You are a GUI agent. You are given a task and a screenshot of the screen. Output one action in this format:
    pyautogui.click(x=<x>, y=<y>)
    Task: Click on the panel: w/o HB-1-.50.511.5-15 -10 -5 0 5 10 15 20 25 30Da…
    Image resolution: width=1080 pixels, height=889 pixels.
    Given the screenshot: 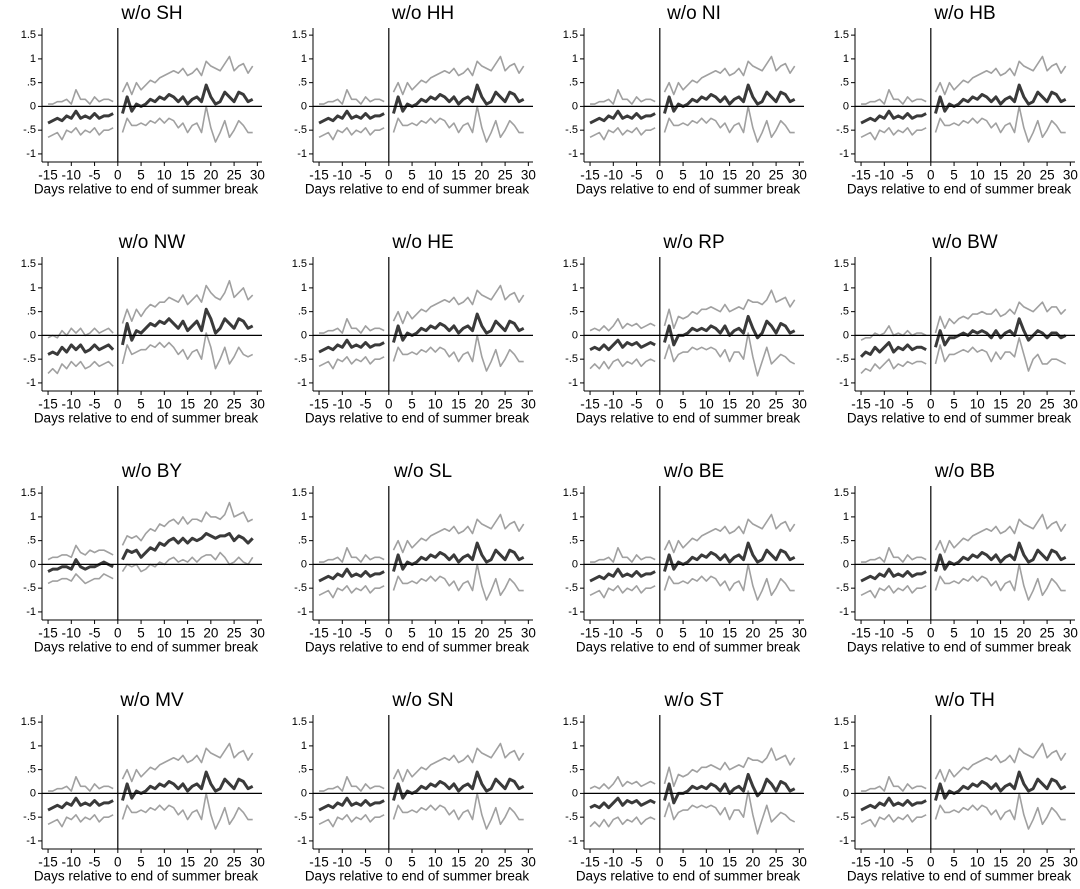 What is the action you would take?
    pyautogui.click(x=956, y=100)
    